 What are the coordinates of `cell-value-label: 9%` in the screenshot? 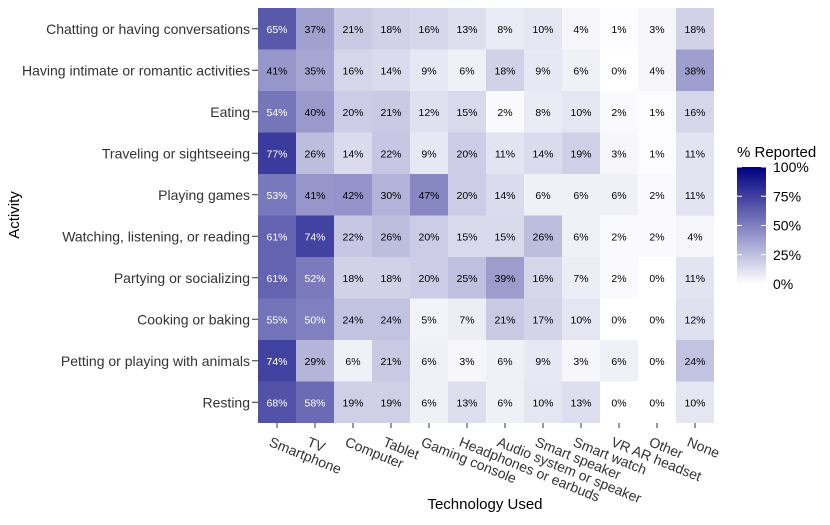 It's located at (428, 154).